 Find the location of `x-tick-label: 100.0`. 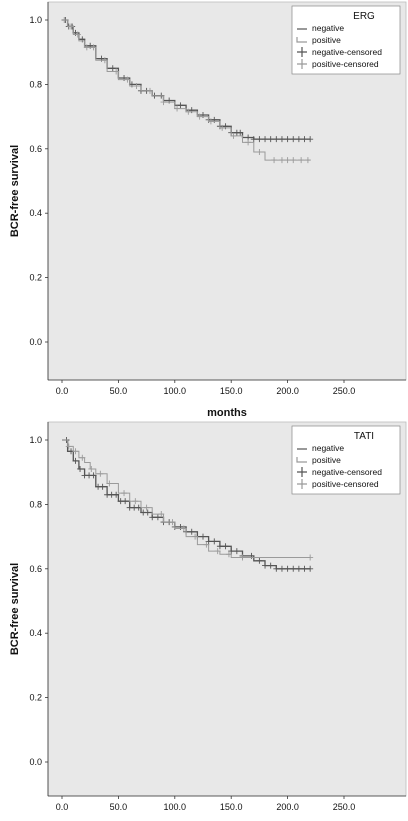

x-tick-label: 100.0 is located at coordinates (175, 807).